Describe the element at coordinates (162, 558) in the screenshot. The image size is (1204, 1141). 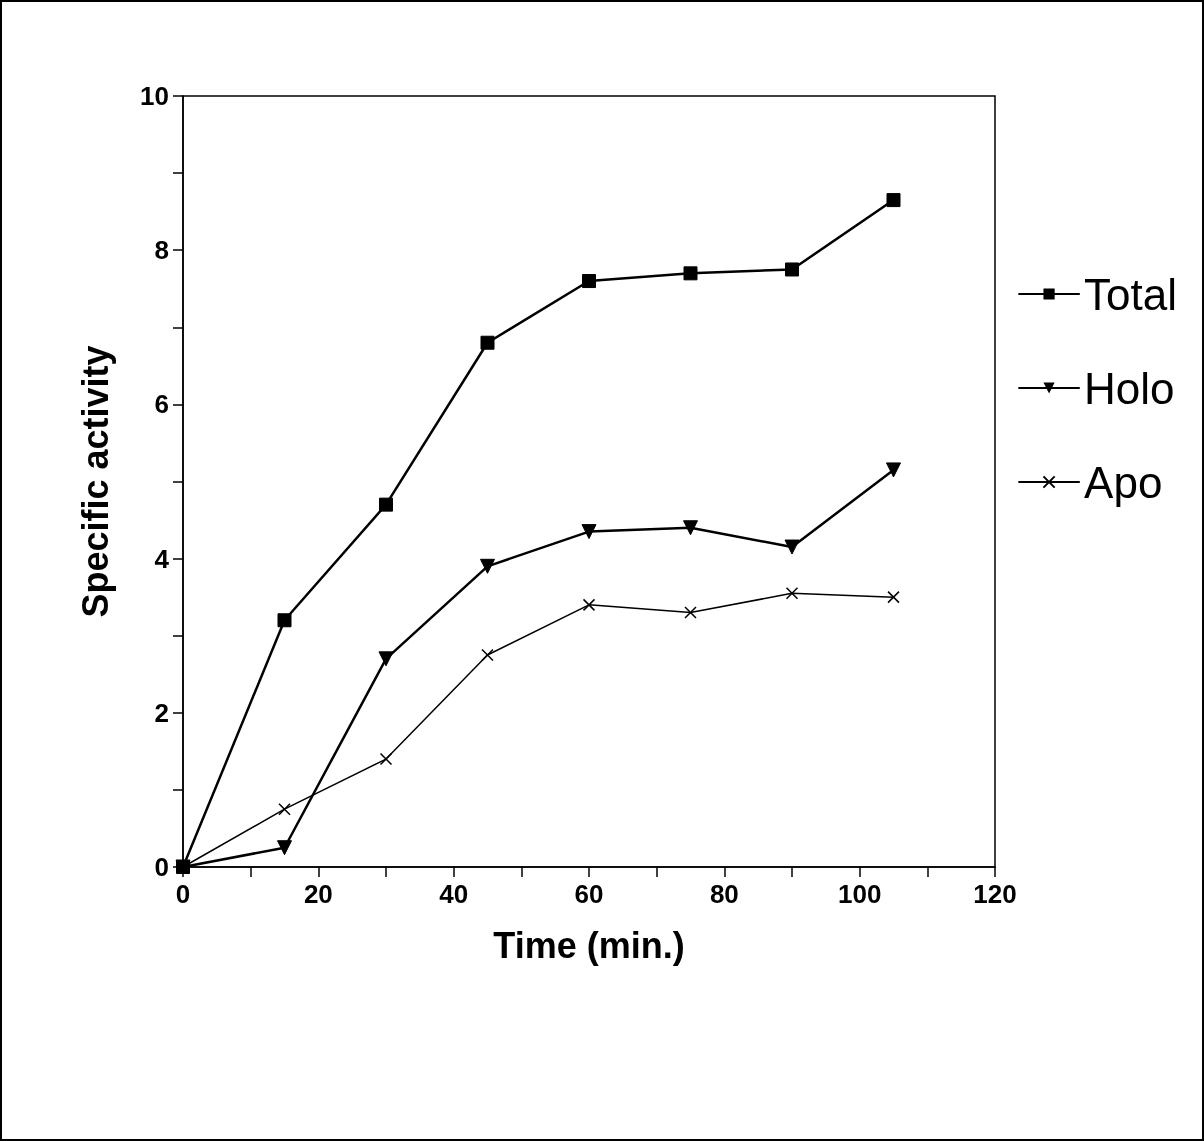
I see `y-tick-label: 4` at that location.